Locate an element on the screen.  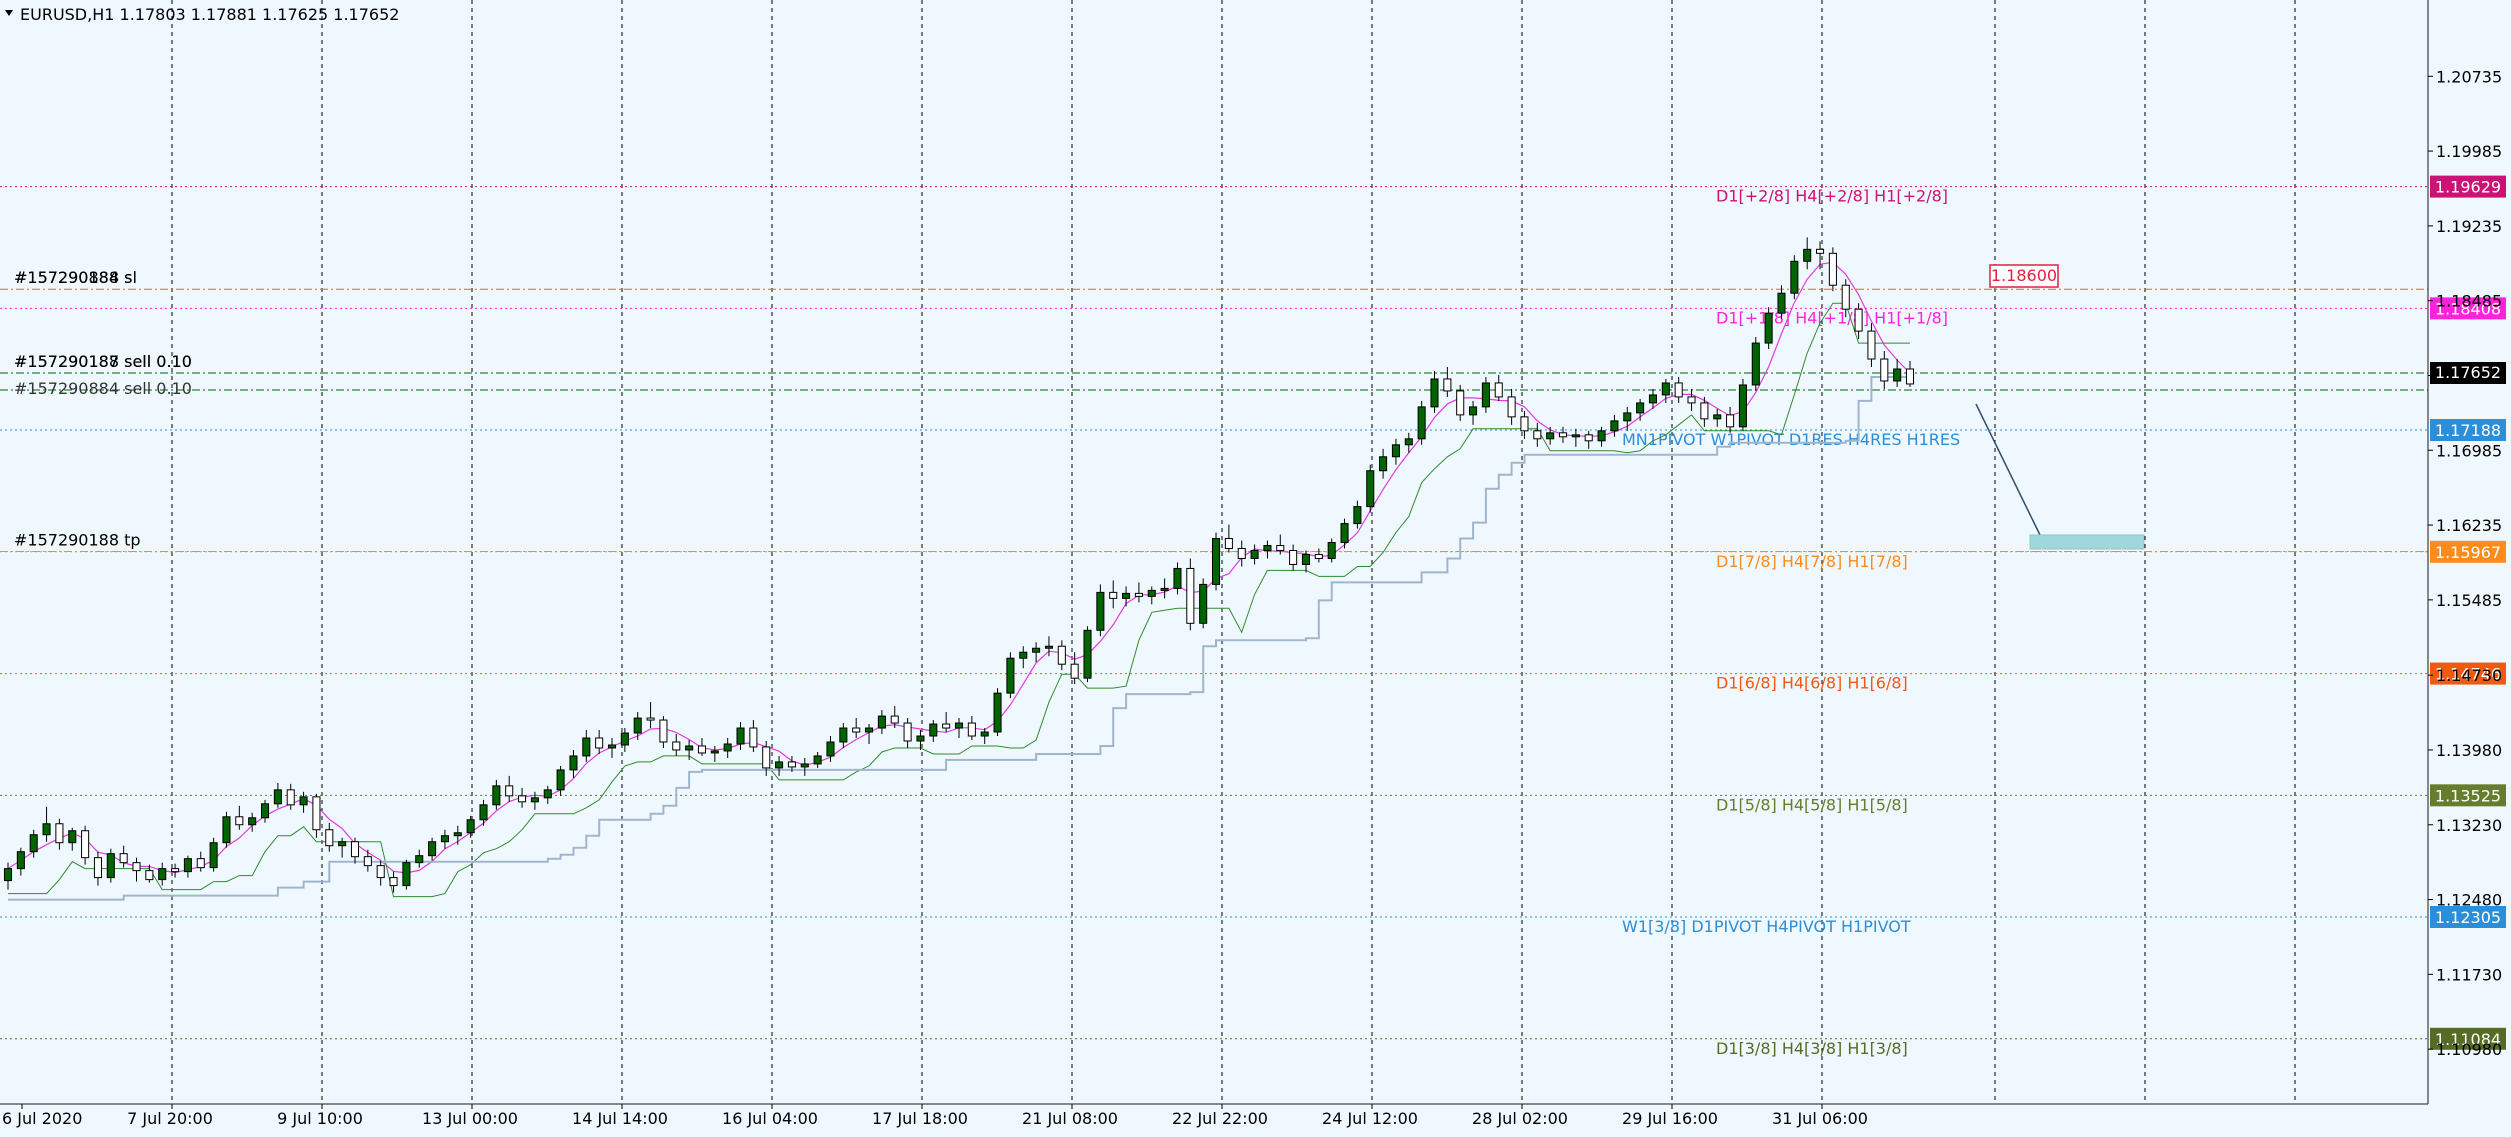
price-alert-box is located at coordinates (2024, 276).